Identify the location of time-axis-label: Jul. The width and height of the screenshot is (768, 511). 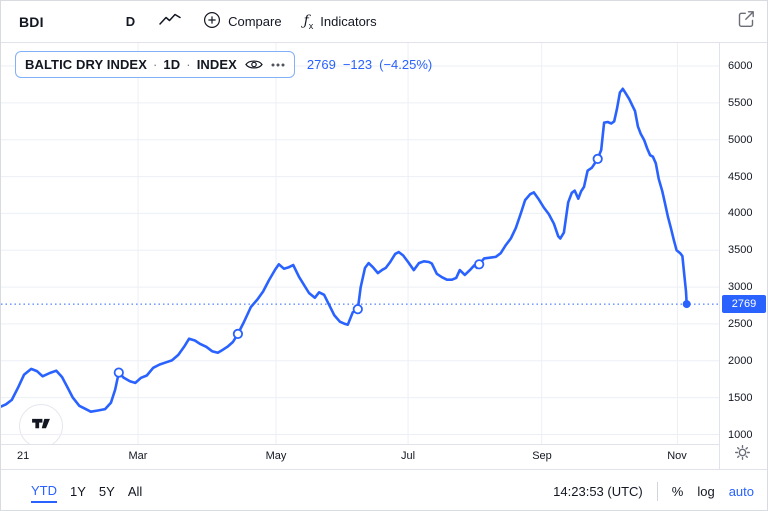
(408, 456).